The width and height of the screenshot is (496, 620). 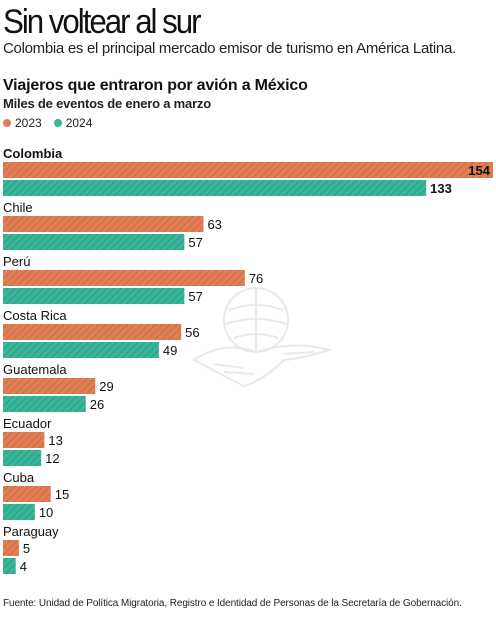 I want to click on legend-label-2023: 2023, so click(x=28, y=123).